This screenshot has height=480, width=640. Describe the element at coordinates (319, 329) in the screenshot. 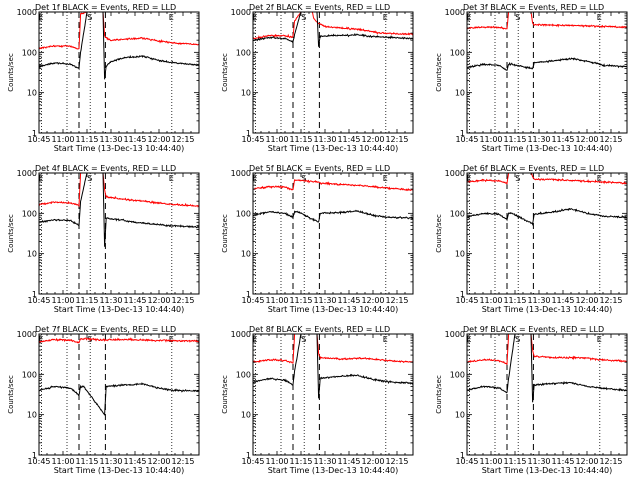

I see `panel-title: Det 8f BLACK = Events, RED = LLD` at that location.